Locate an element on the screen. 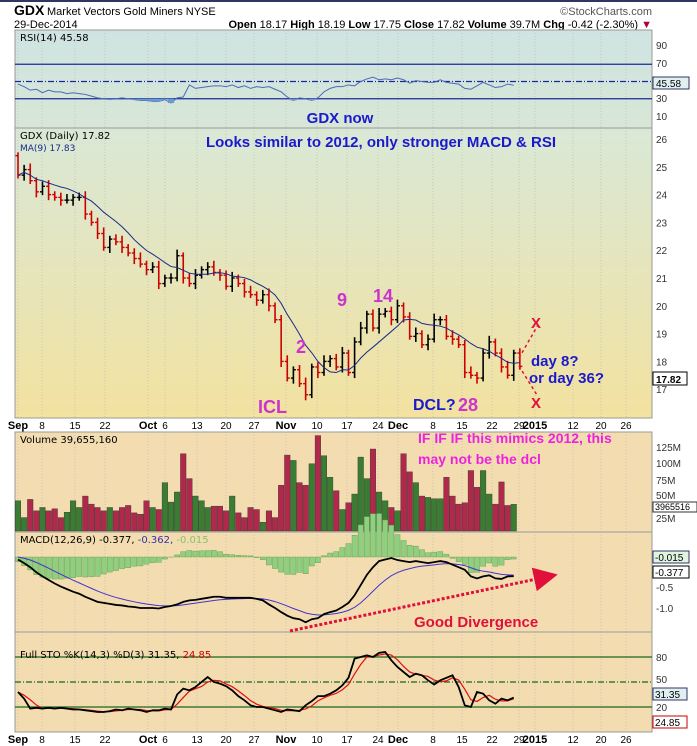 The width and height of the screenshot is (697, 746). x-axis-label: 8 is located at coordinates (433, 740).